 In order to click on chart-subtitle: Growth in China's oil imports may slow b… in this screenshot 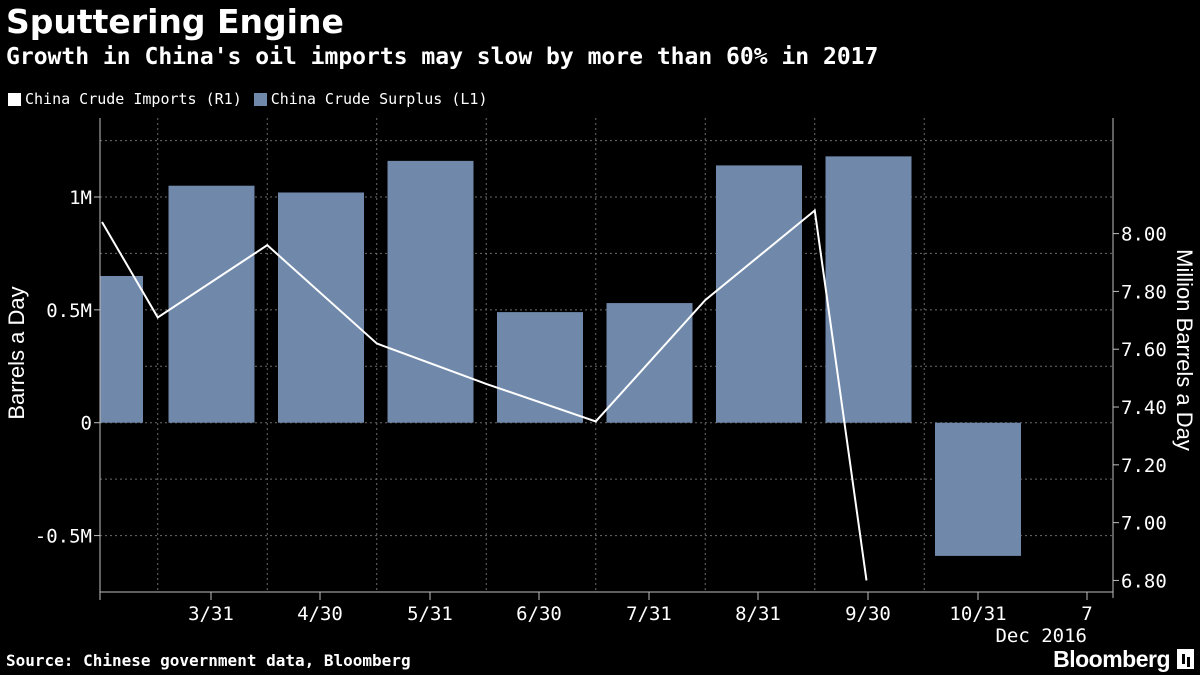, I will do `click(442, 57)`.